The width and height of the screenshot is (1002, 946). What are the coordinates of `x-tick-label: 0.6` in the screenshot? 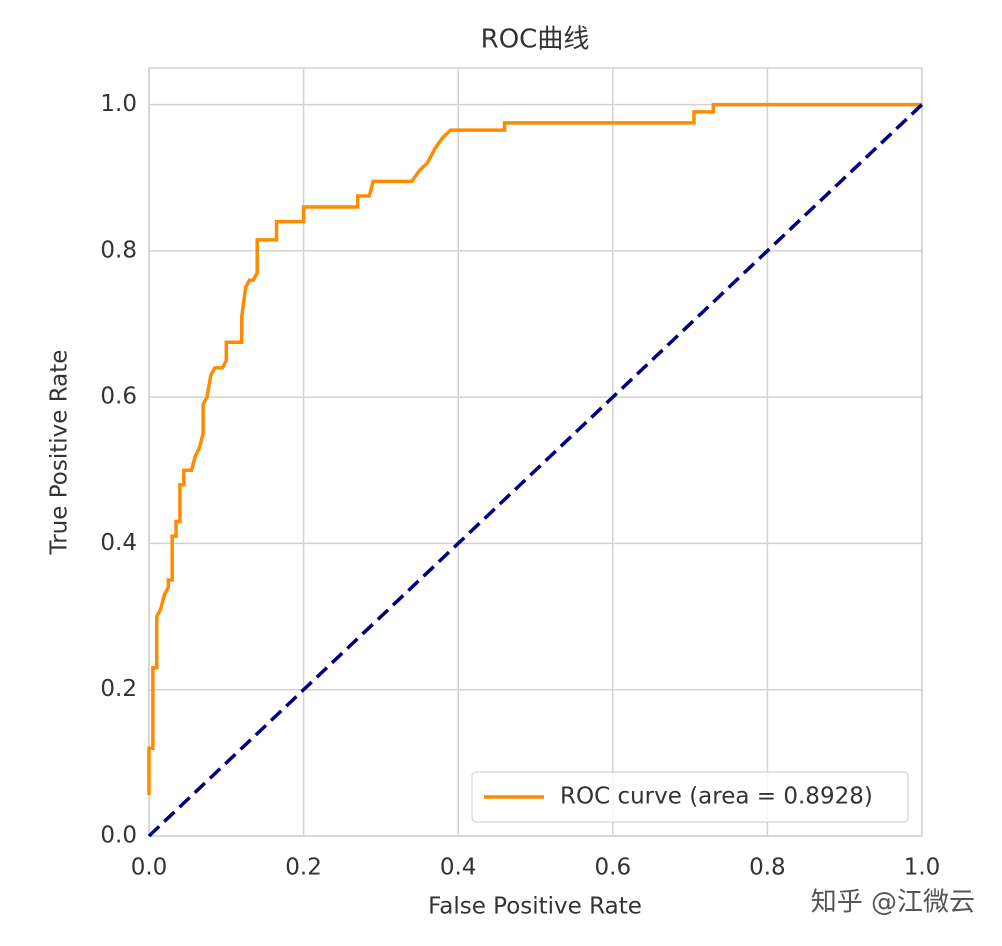 It's located at (613, 868).